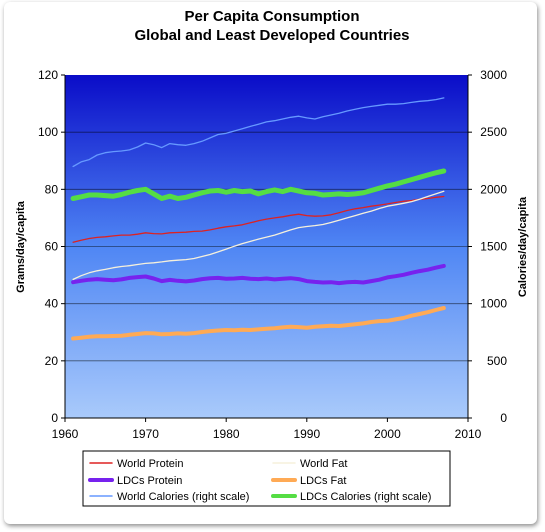 The width and height of the screenshot is (545, 532). I want to click on legend-label-ldcs-fat: LDCs Fat, so click(323, 481).